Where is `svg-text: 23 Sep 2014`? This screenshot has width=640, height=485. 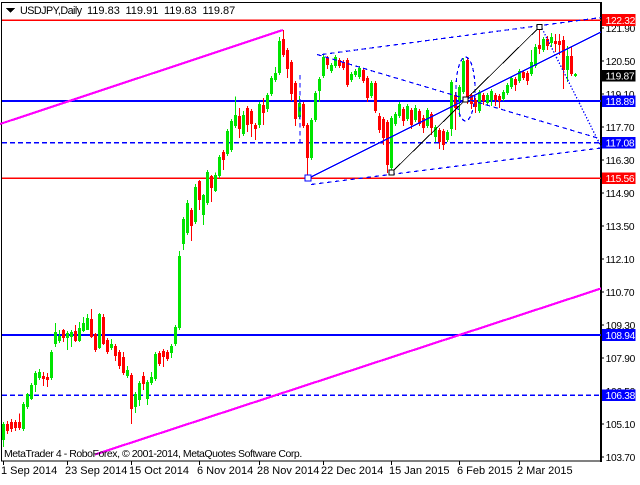 svg-text: 23 Sep 2014 is located at coordinates (96, 471).